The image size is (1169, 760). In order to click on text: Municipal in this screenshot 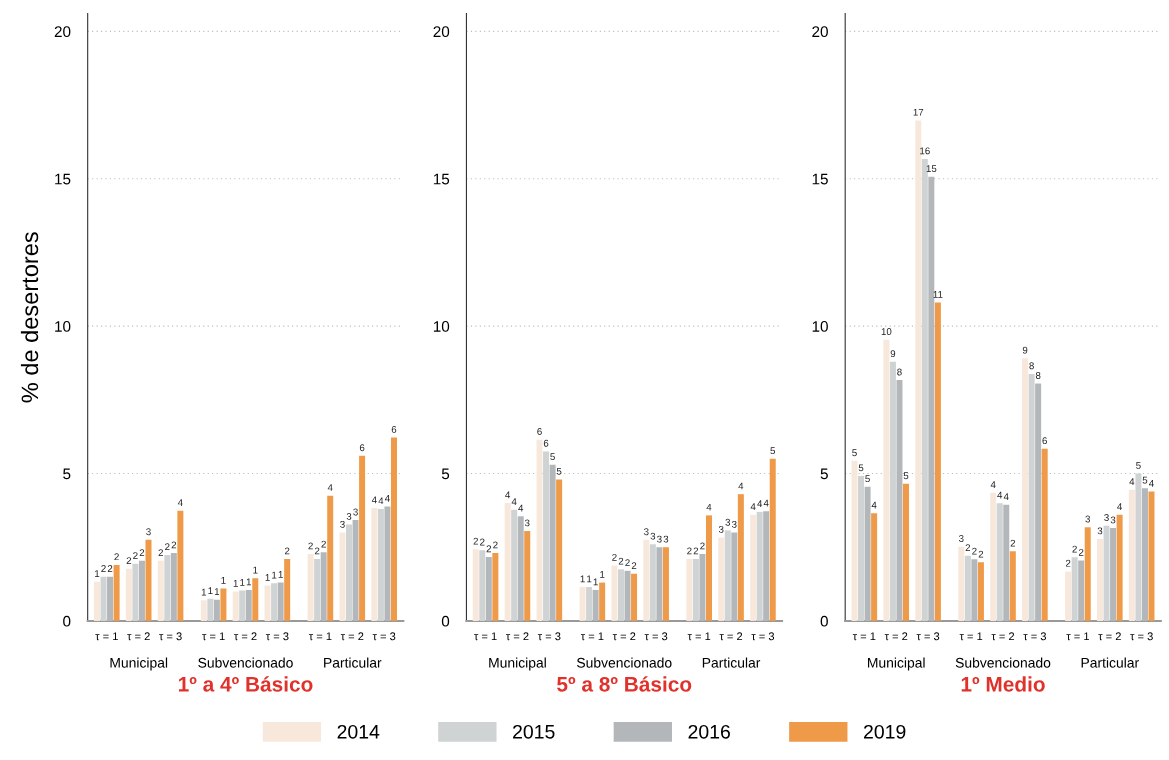, I will do `click(896, 664)`.